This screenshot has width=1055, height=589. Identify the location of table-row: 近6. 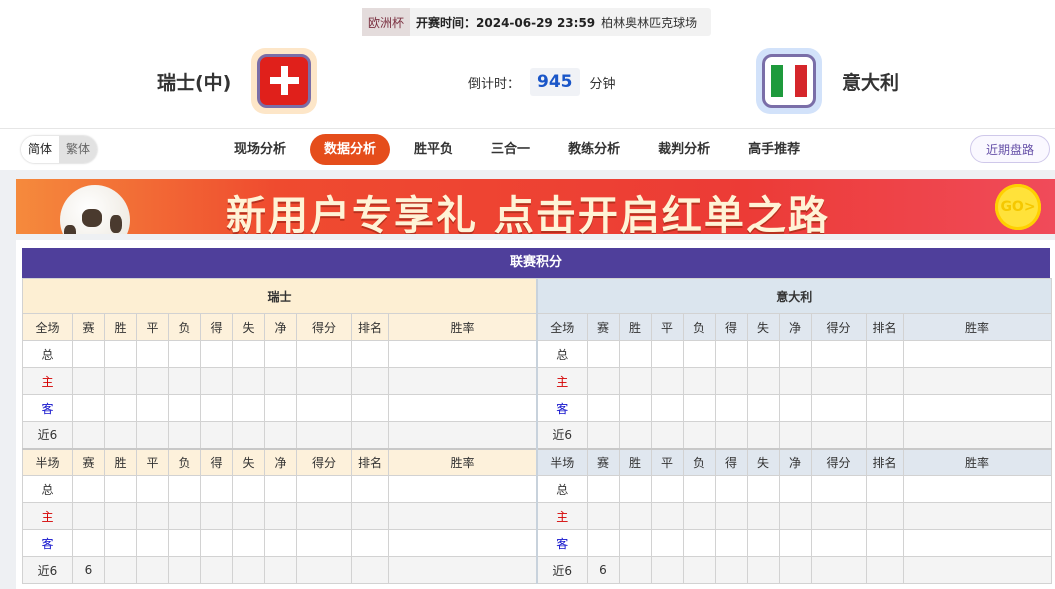
(280, 435).